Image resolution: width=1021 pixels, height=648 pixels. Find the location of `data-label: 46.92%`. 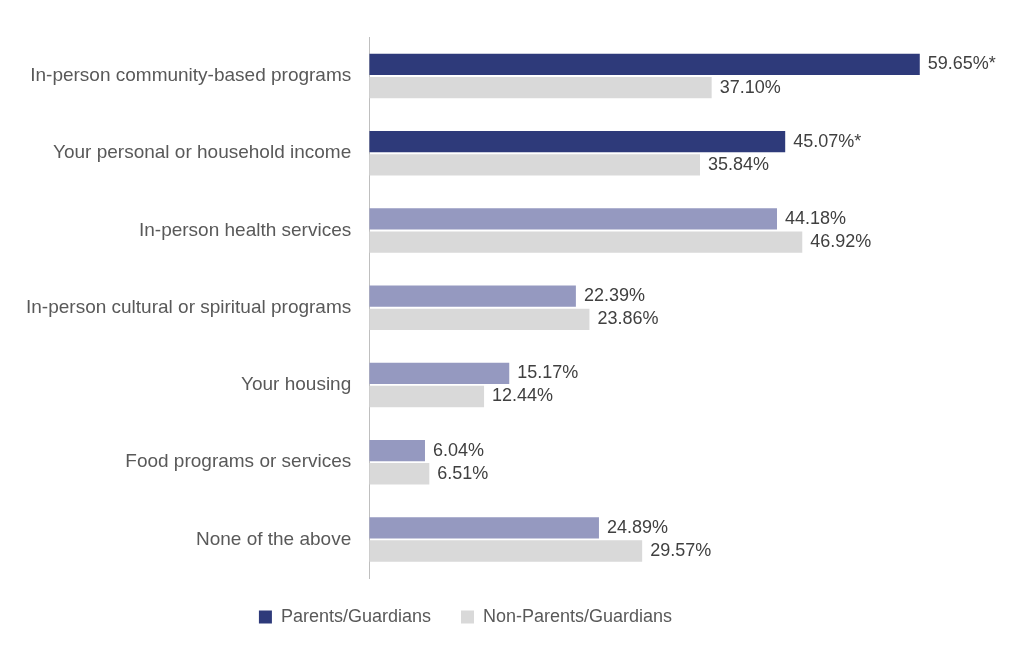

data-label: 46.92% is located at coordinates (841, 241).